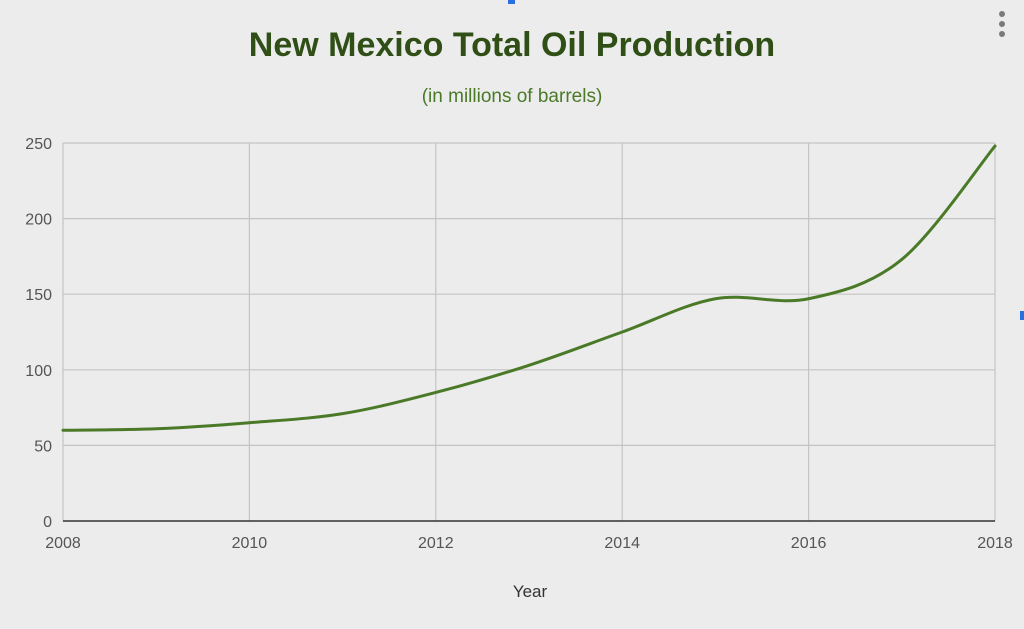 This screenshot has width=1024, height=629. What do you see at coordinates (530, 591) in the screenshot?
I see `x-axis-title: Year` at bounding box center [530, 591].